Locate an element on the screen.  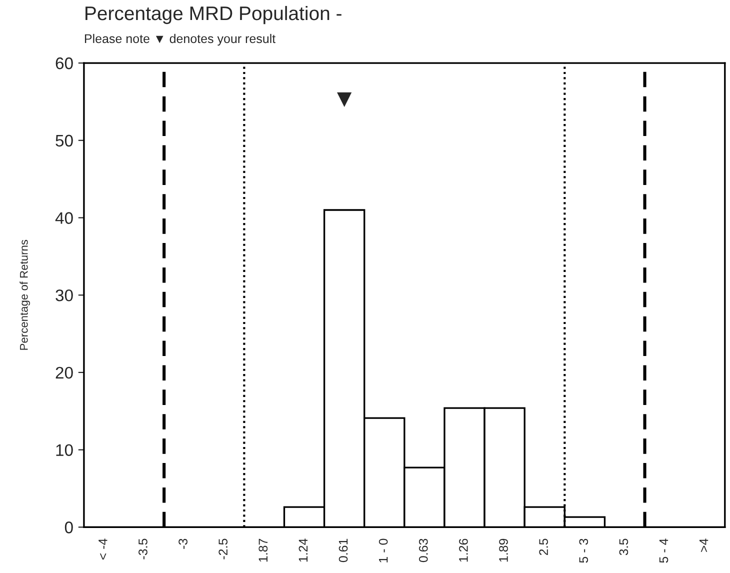
y-axis-title: Percentage of Returns is located at coordinates (25, 295).